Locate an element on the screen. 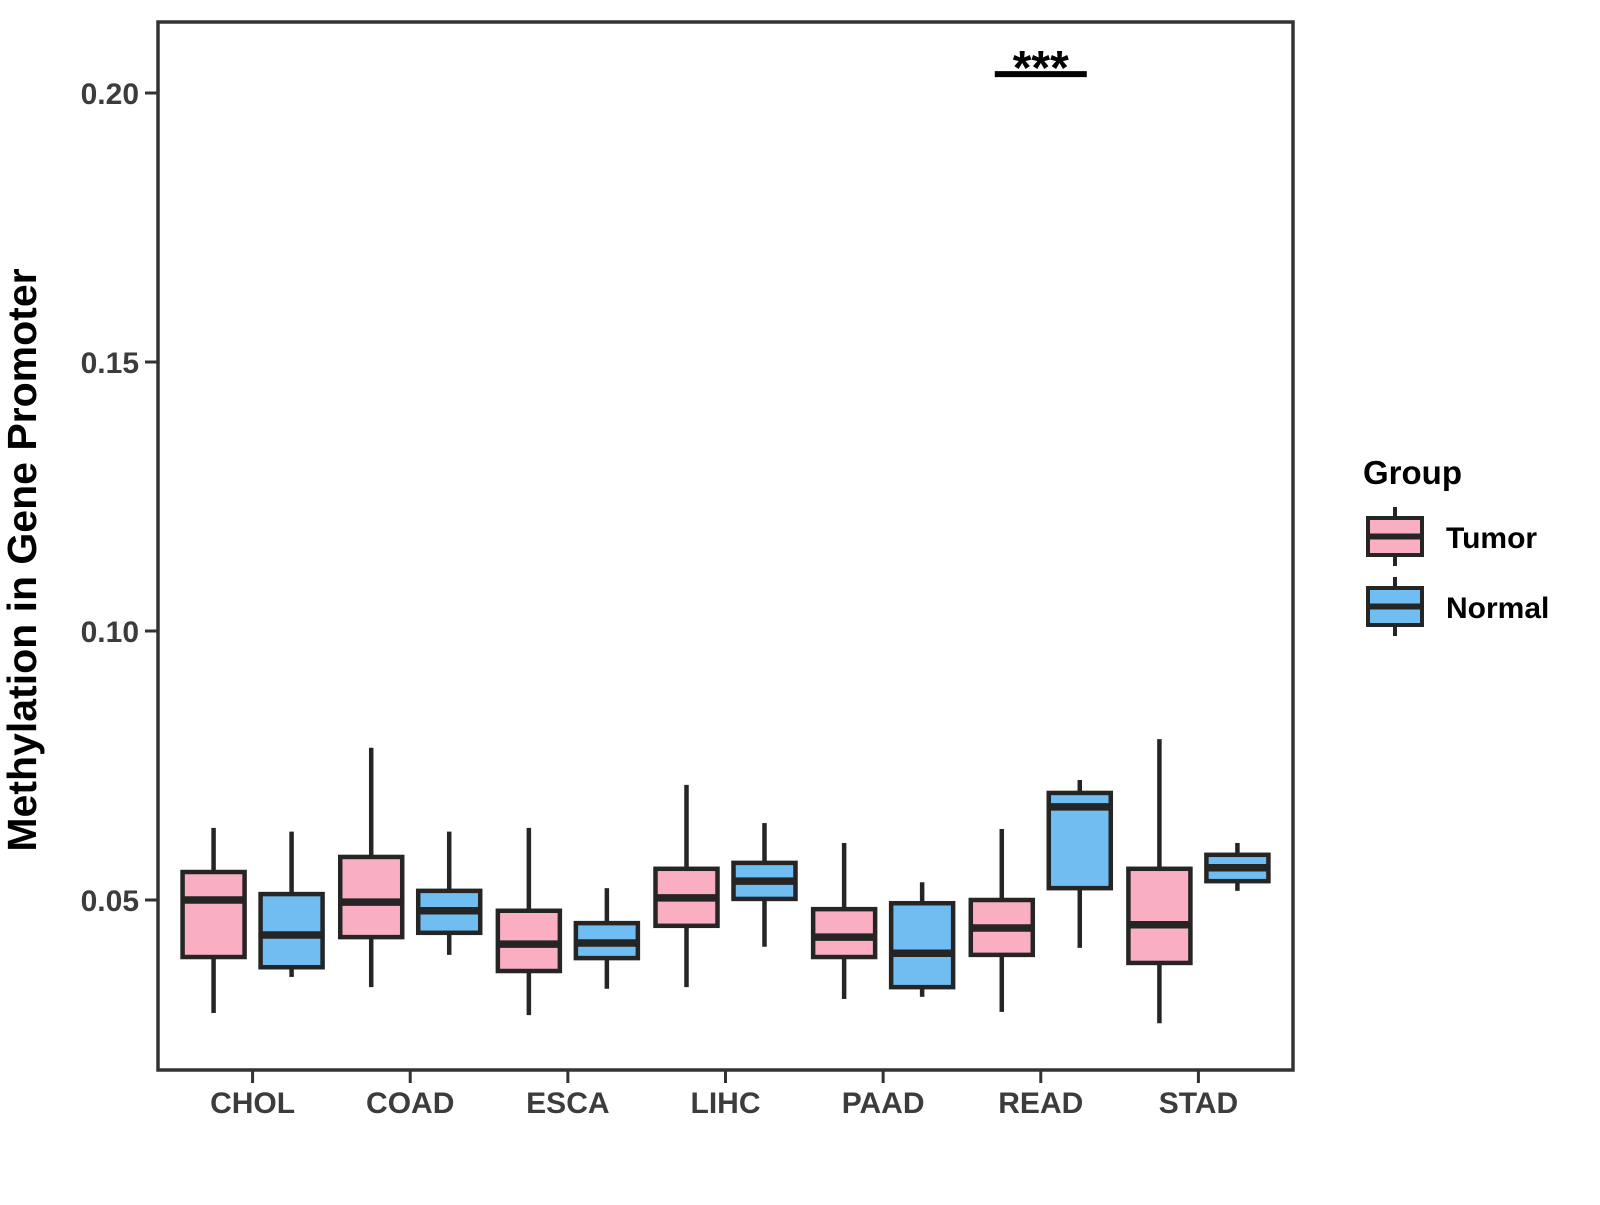 The height and width of the screenshot is (1205, 1600). x-tick-label-chol: CHOL is located at coordinates (252, 1103).